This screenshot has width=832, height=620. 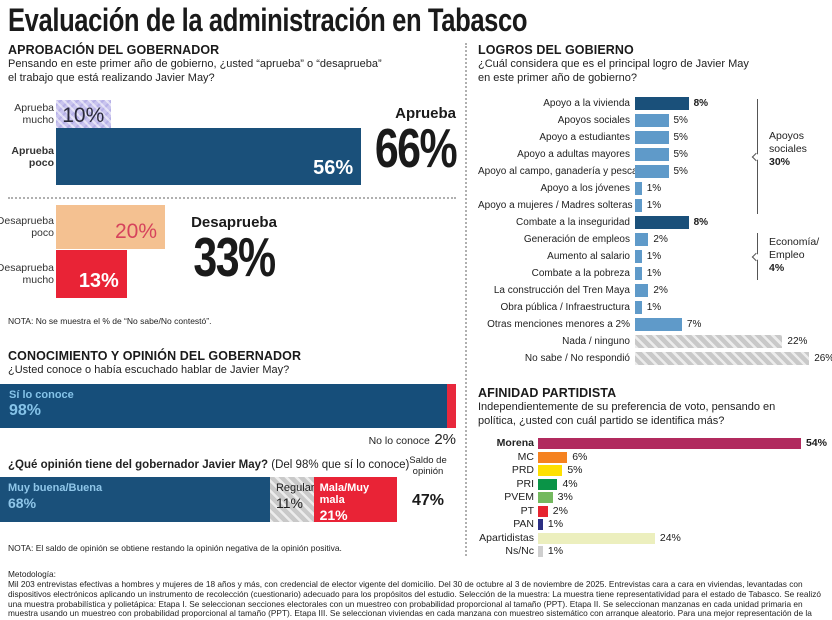 What do you see at coordinates (41, 395) in the screenshot?
I see `knows-label: Sí lo conoce` at bounding box center [41, 395].